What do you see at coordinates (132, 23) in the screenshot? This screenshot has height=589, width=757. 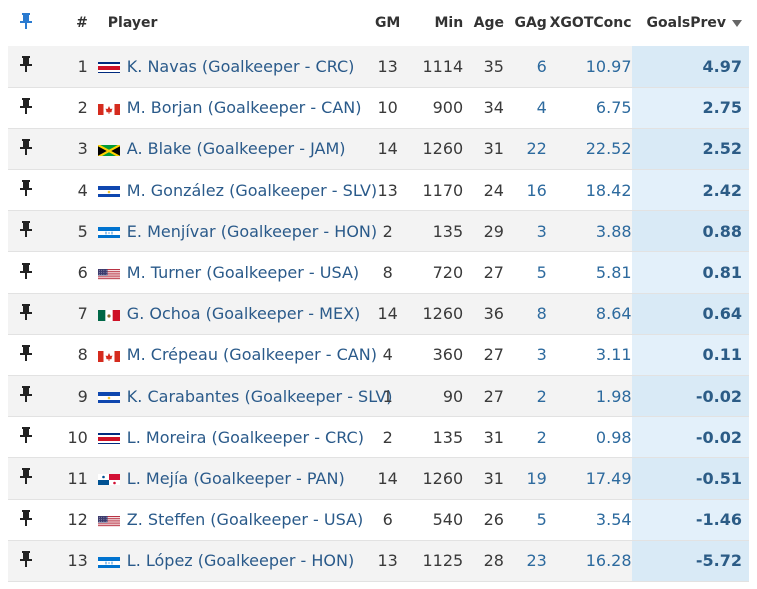 I see `player-column-header: Player` at bounding box center [132, 23].